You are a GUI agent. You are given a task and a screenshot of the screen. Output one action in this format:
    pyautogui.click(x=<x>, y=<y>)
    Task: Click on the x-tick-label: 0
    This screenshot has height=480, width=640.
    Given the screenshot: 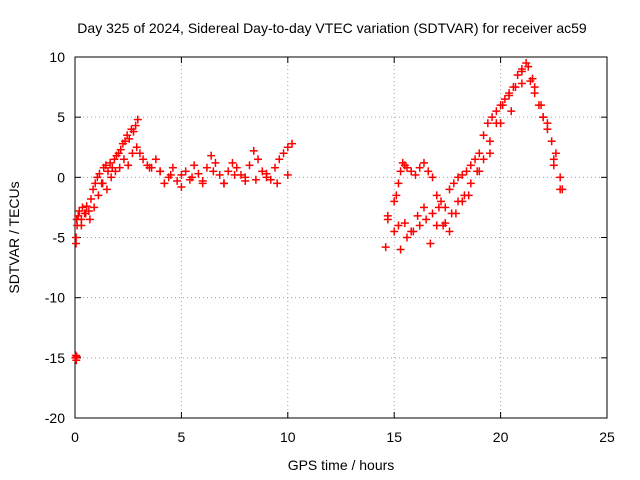 What is the action you would take?
    pyautogui.click(x=75, y=437)
    